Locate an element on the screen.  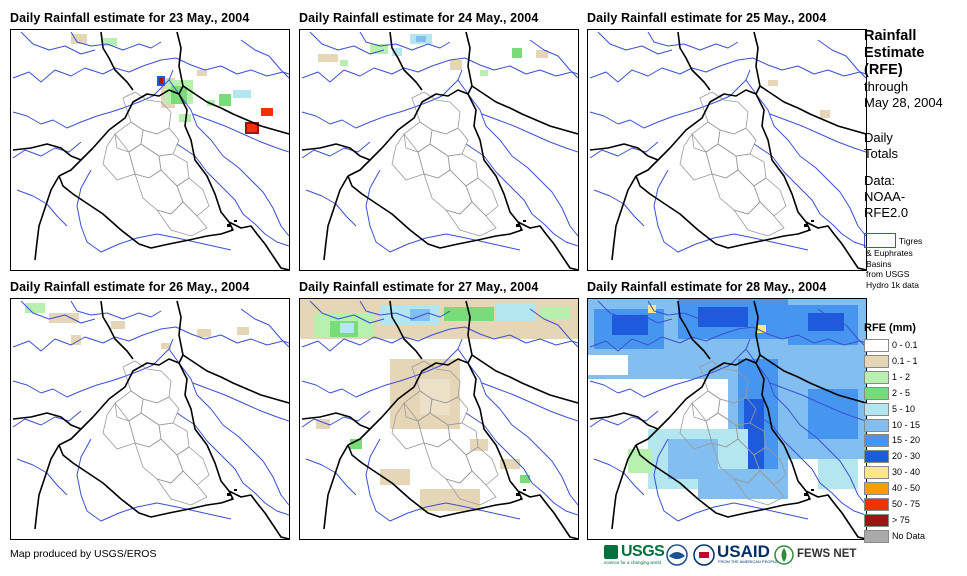
map-title-line2: Estimate is located at coordinates (894, 53).